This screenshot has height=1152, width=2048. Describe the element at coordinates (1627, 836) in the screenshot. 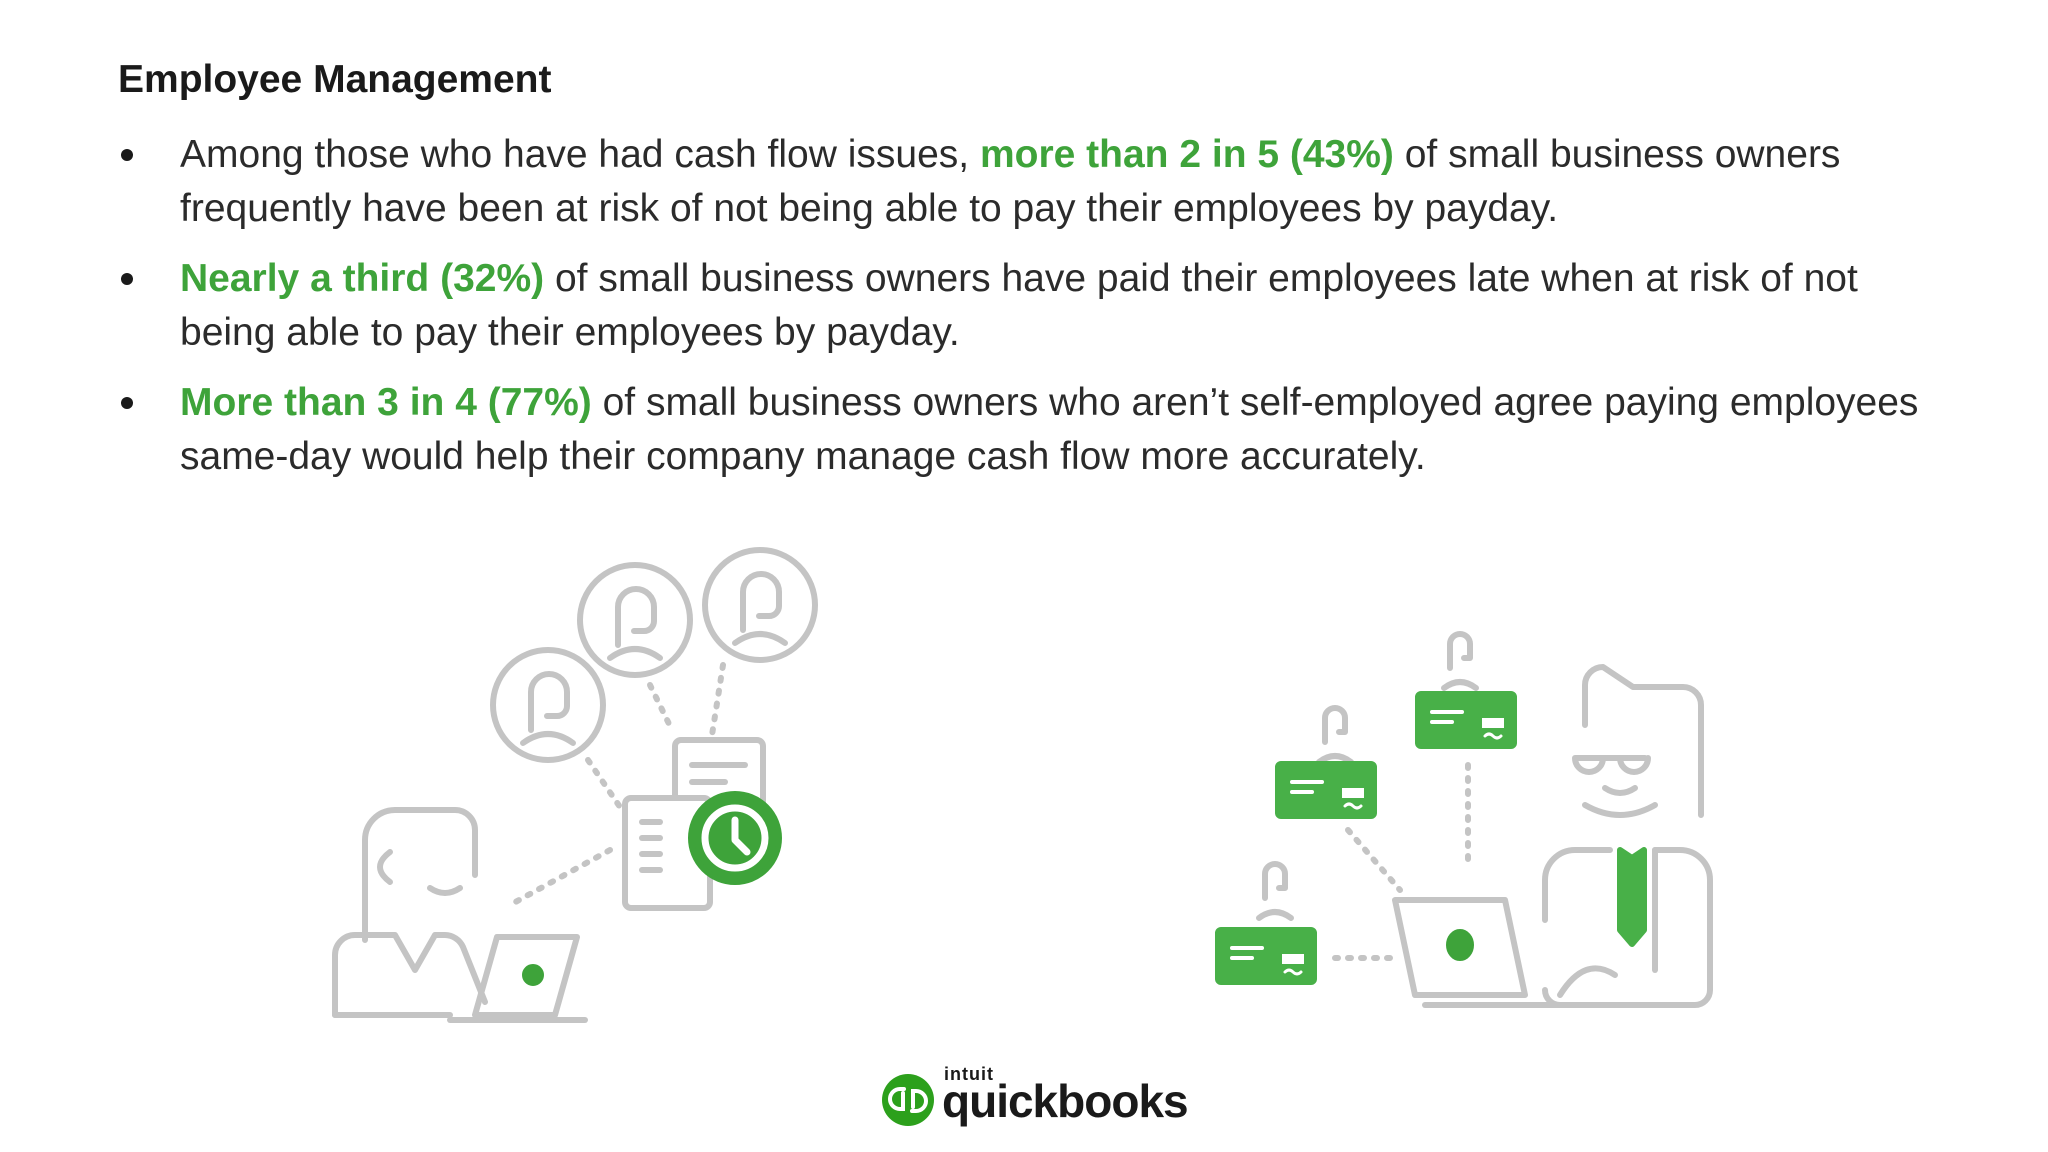

I see `manager-person-icon` at that location.